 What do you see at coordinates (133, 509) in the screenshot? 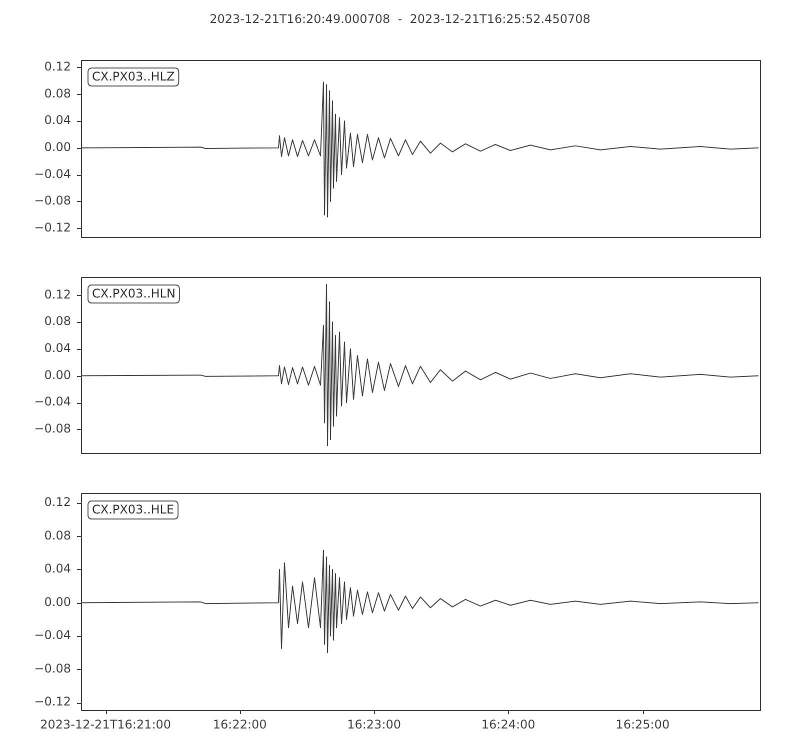
I see `annotation: CX.PX03..HLE` at bounding box center [133, 509].